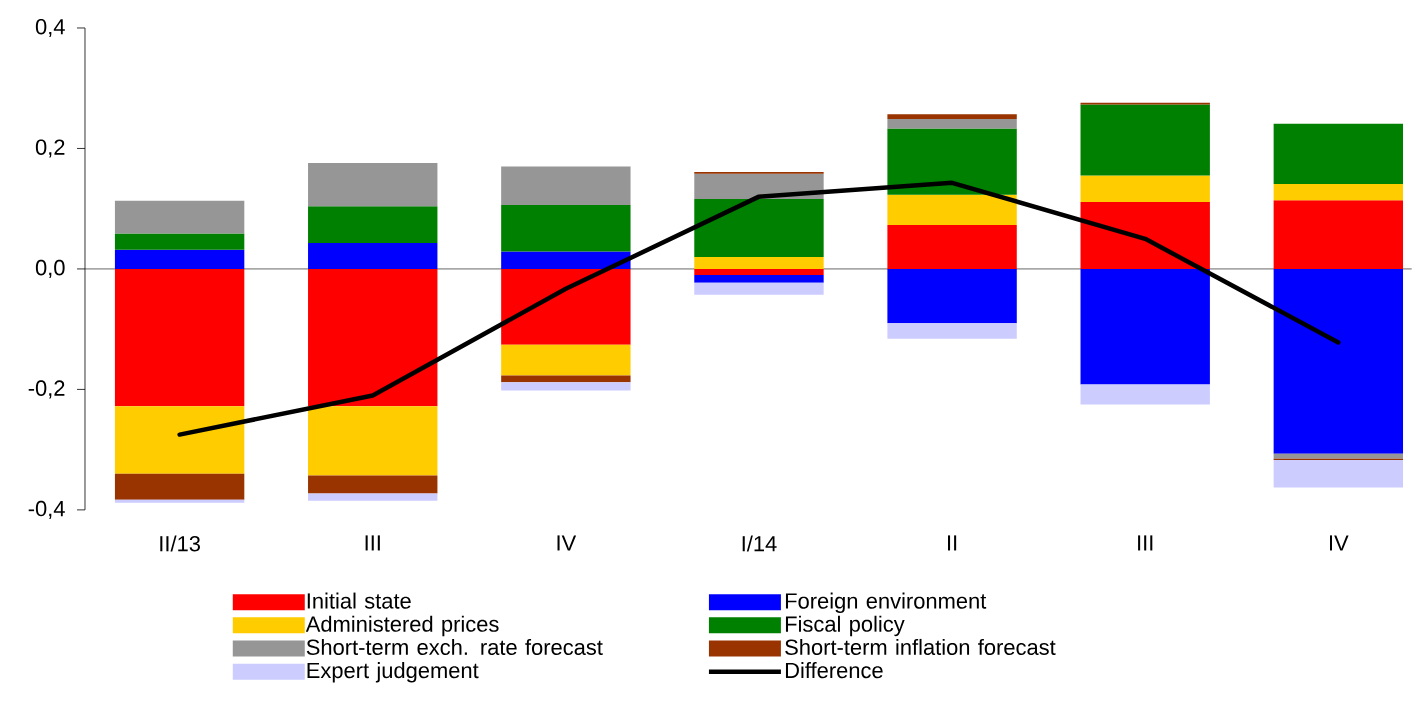  I want to click on x-tick-label: I/14, so click(759, 543).